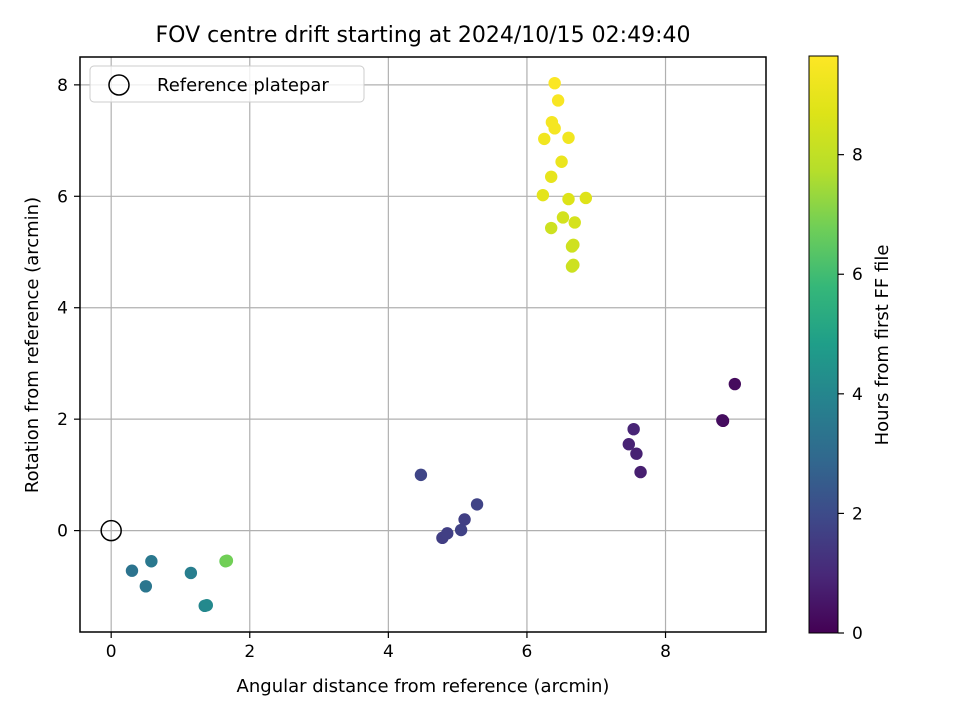  I want to click on legend-box, so click(227, 84).